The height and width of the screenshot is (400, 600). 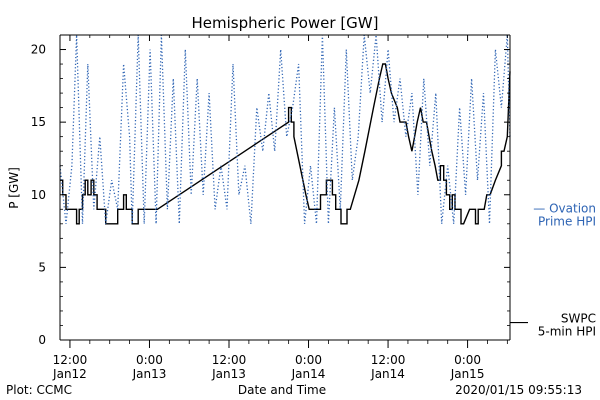 I want to click on y-tick-label: 5, so click(x=42, y=267).